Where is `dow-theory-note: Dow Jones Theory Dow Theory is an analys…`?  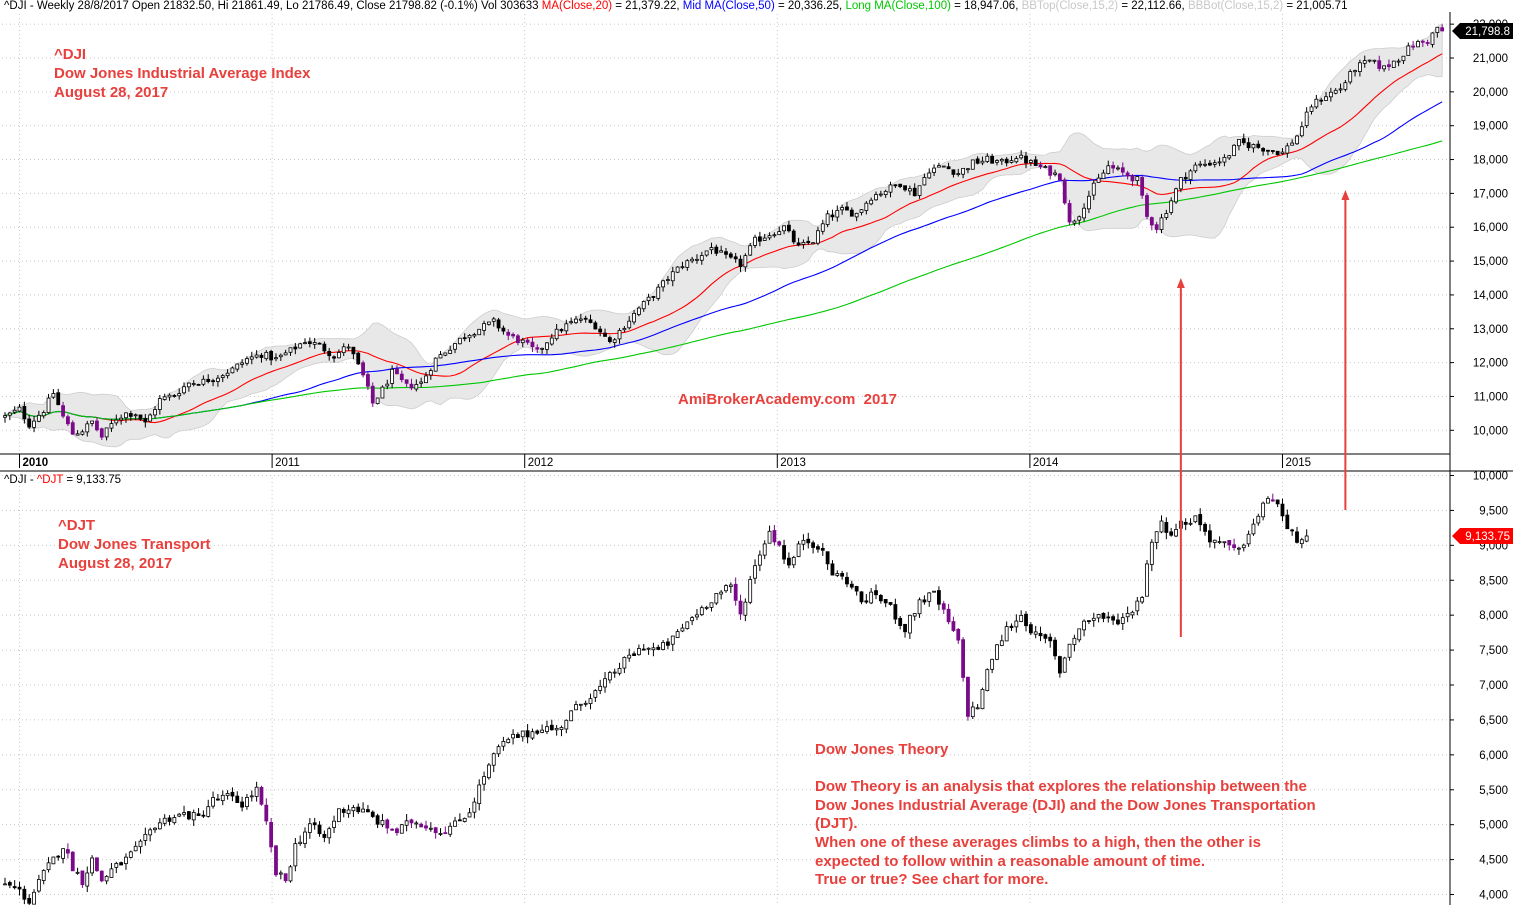 dow-theory-note: Dow Jones Theory Dow Theory is an analys… is located at coordinates (1065, 815).